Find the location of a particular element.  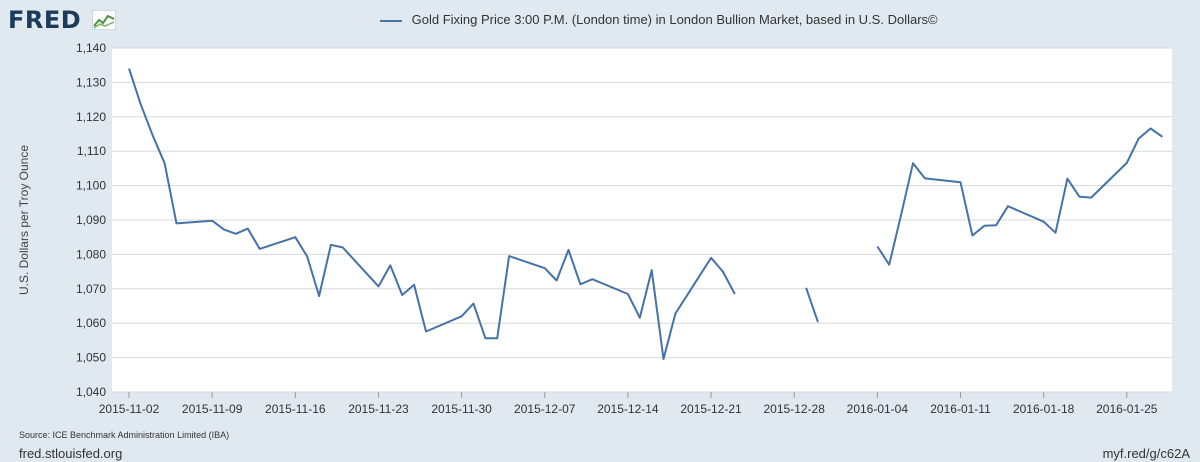

x-tick-label: 2015-11-16 is located at coordinates (295, 409).